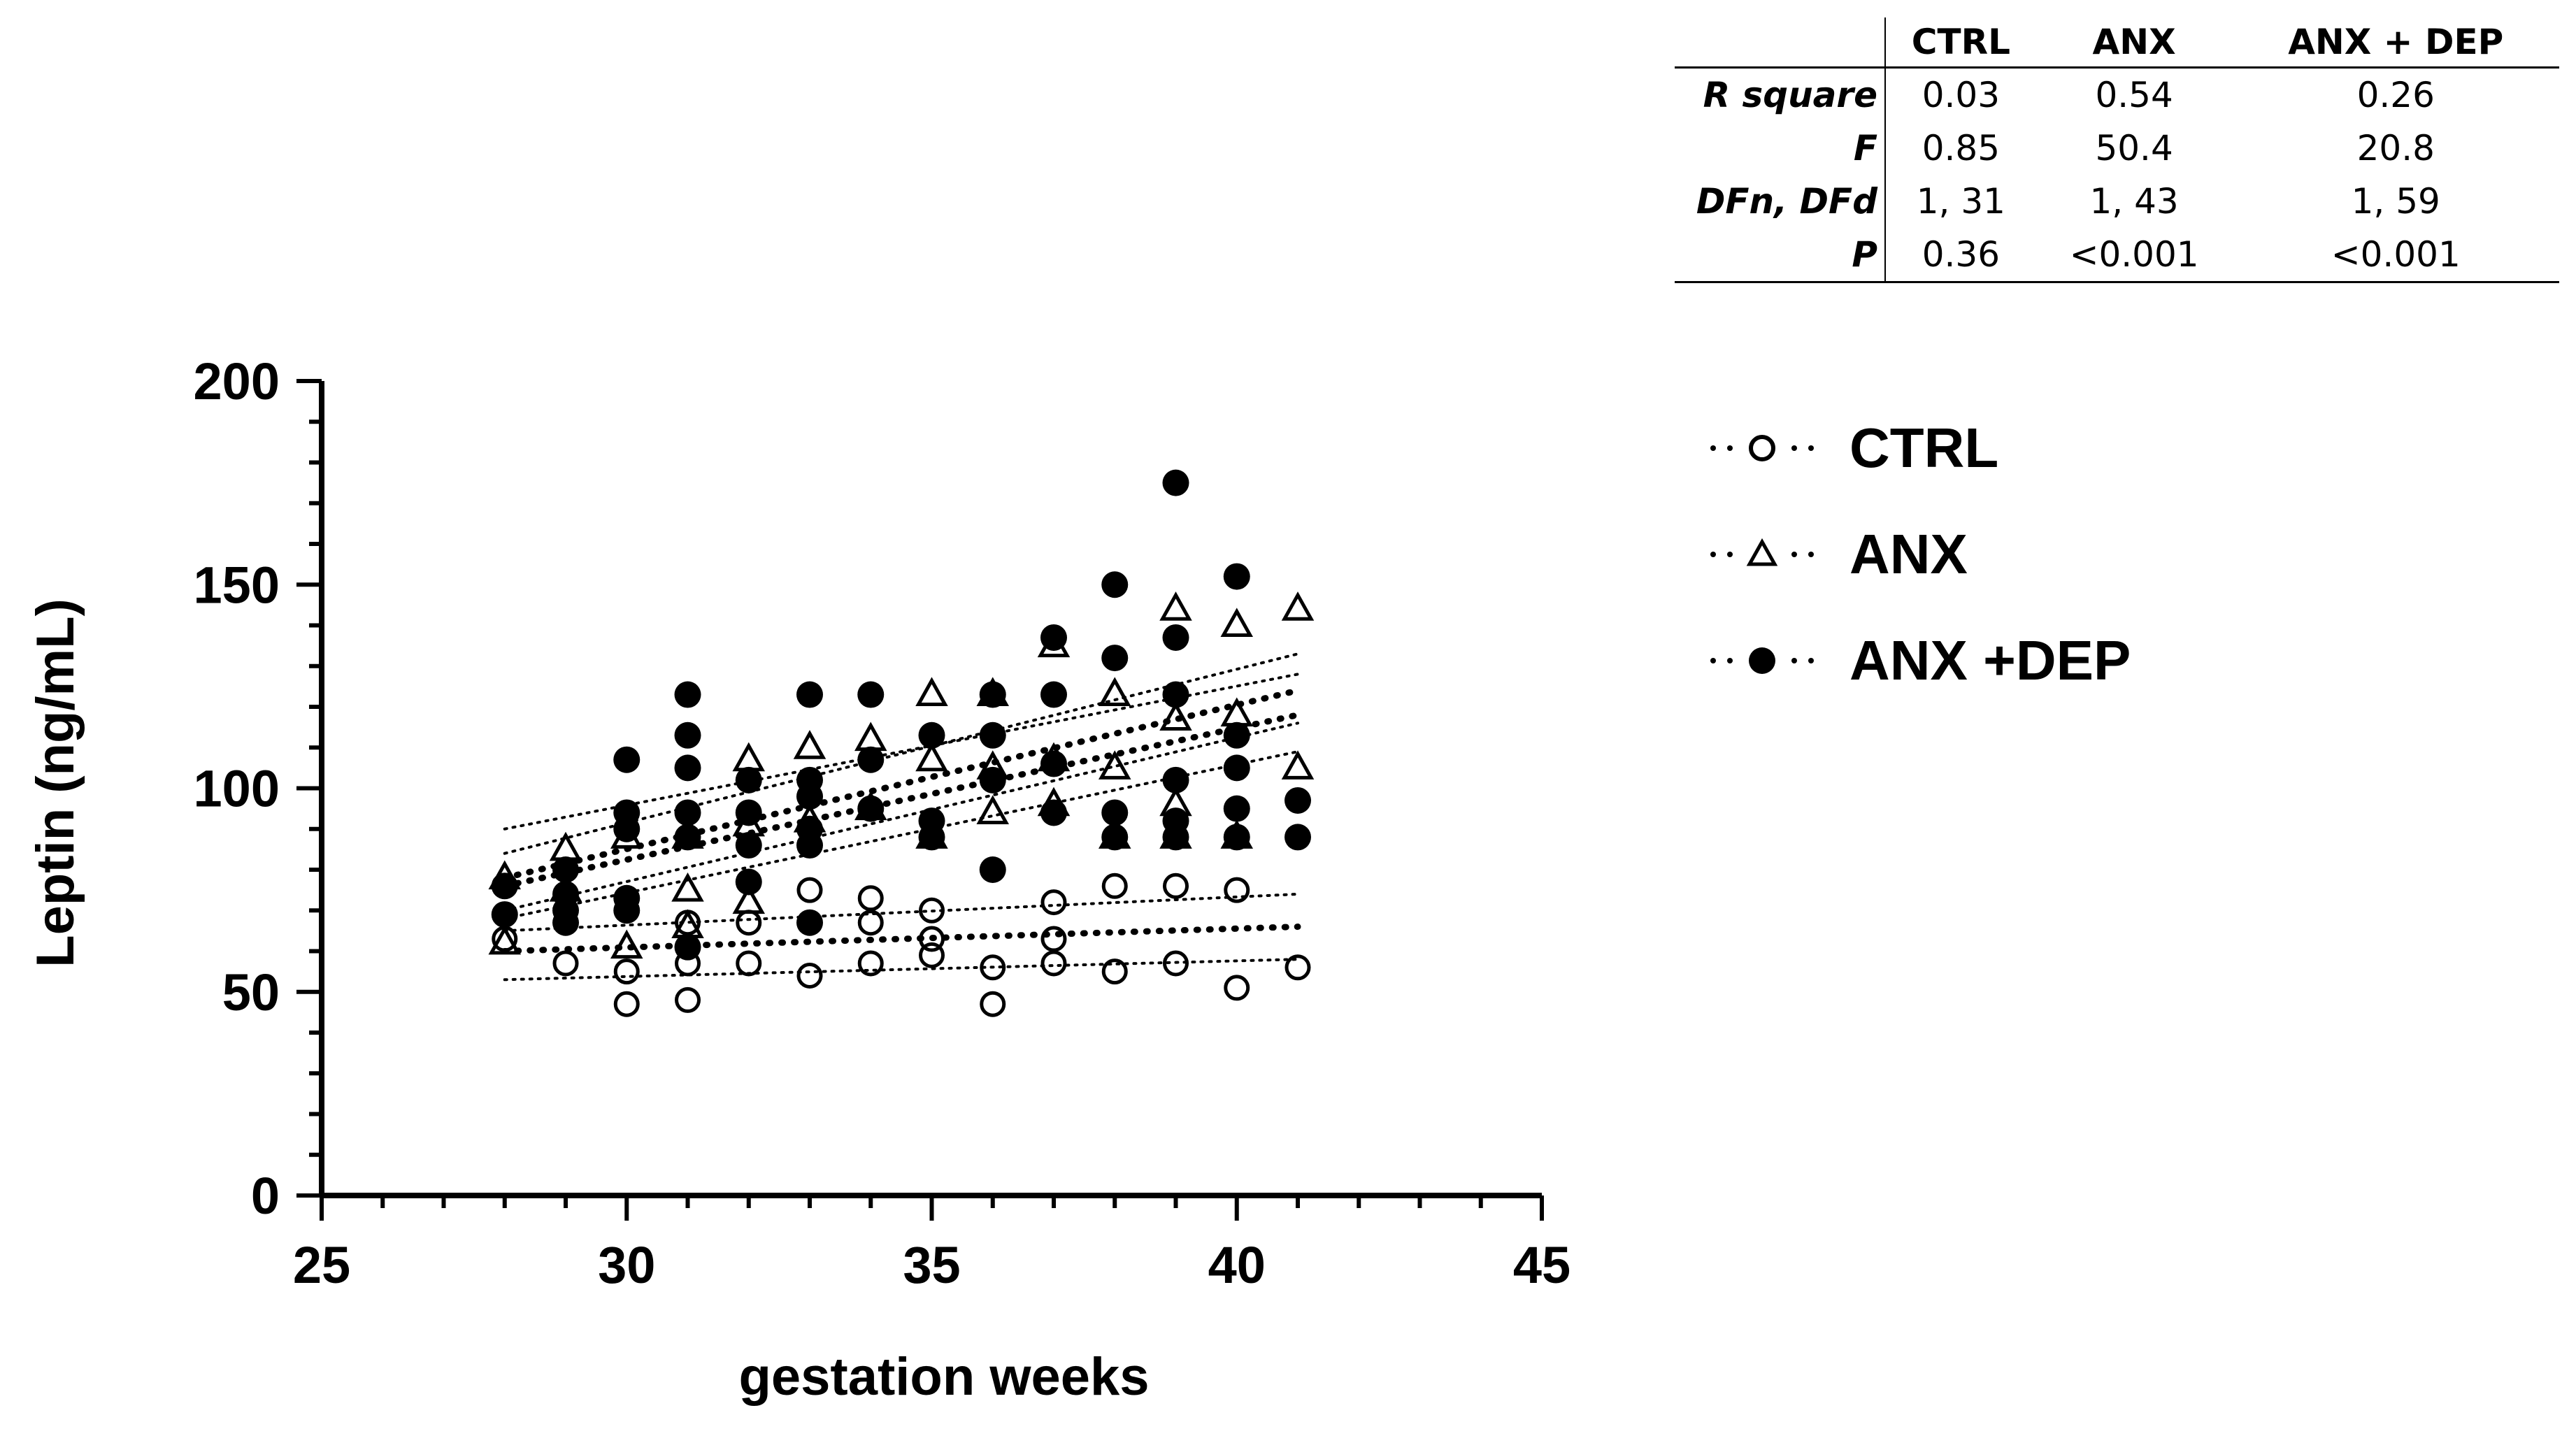 The image size is (2576, 1429). Describe the element at coordinates (901, 816) in the screenshot. I see `anx-ci-lower-line` at that location.